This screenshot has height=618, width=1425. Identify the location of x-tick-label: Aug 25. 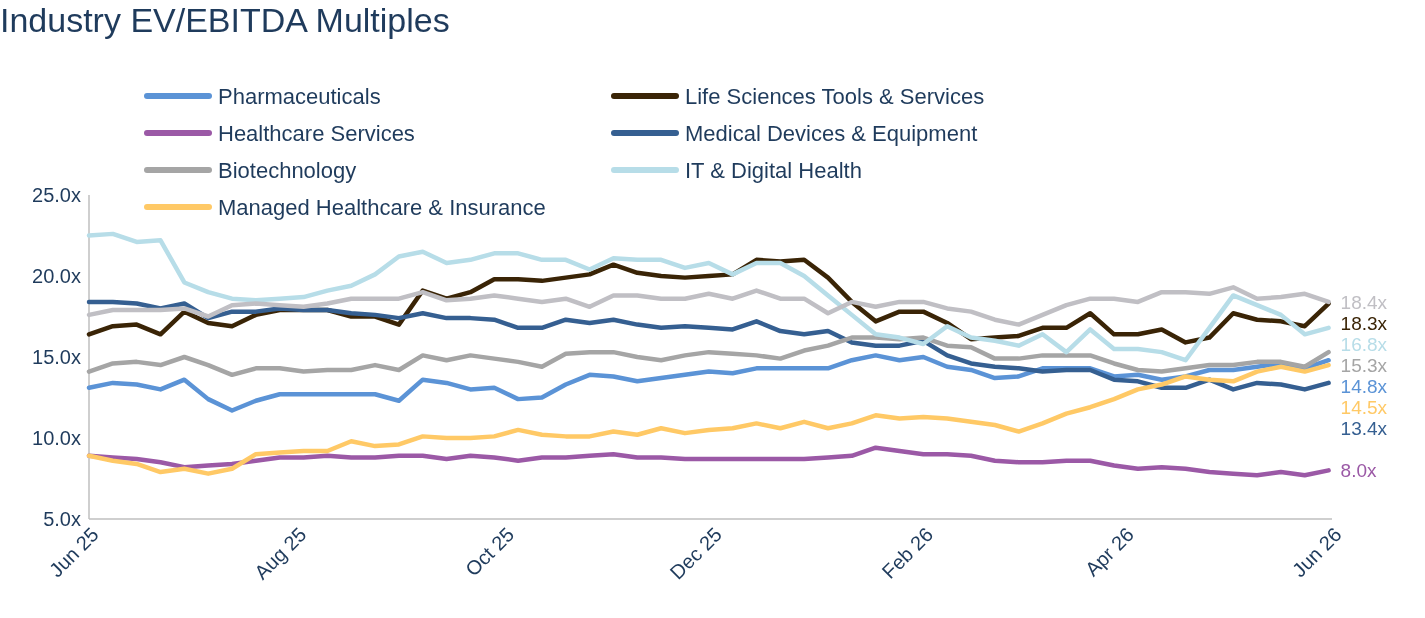
(280, 553).